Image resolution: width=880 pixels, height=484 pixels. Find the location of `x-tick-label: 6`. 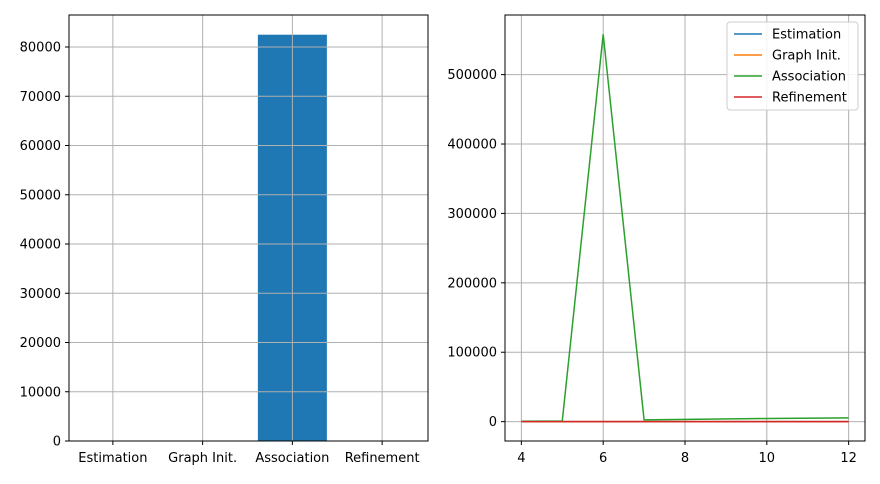

x-tick-label: 6 is located at coordinates (603, 458).